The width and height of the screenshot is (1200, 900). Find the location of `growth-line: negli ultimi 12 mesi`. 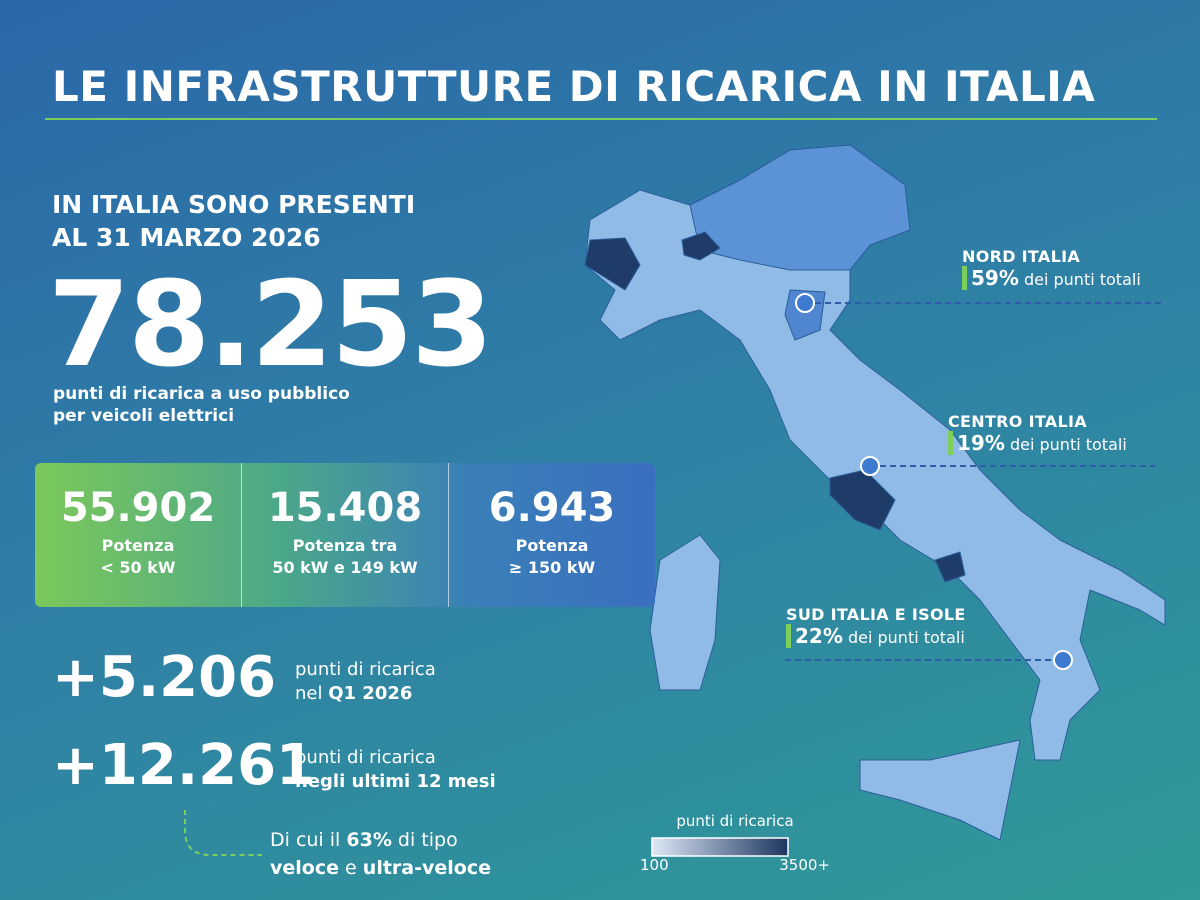

growth-line: negli ultimi 12 mesi is located at coordinates (395, 781).